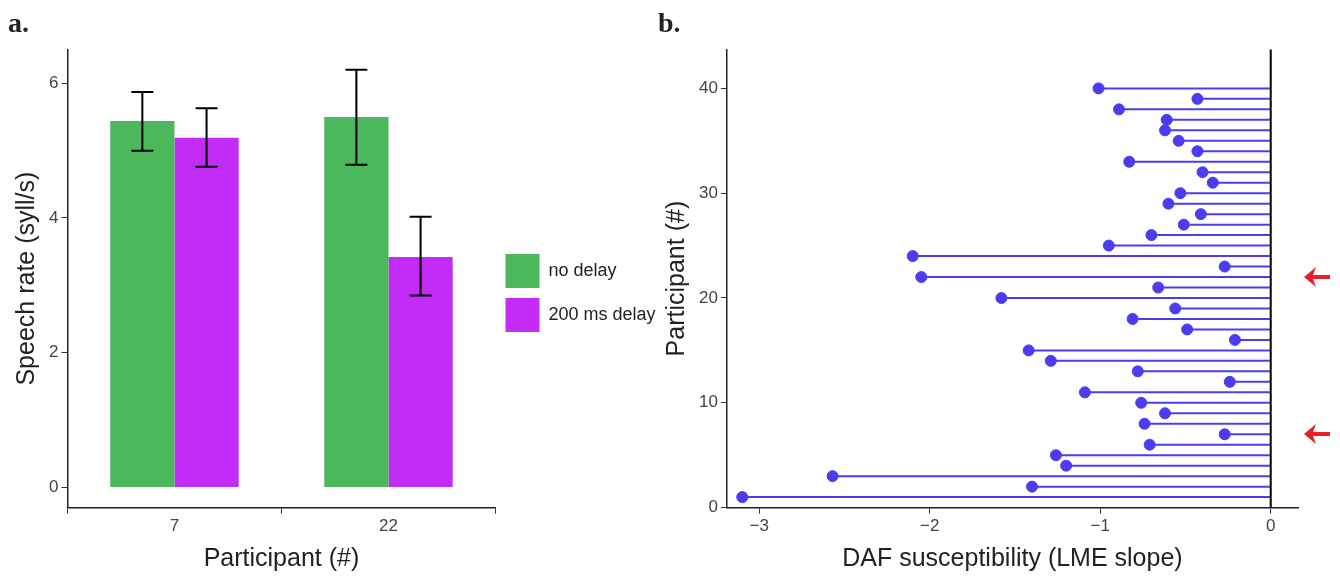  I want to click on x-axis-title: DAF susceptibility (LME slope), so click(1012, 556).